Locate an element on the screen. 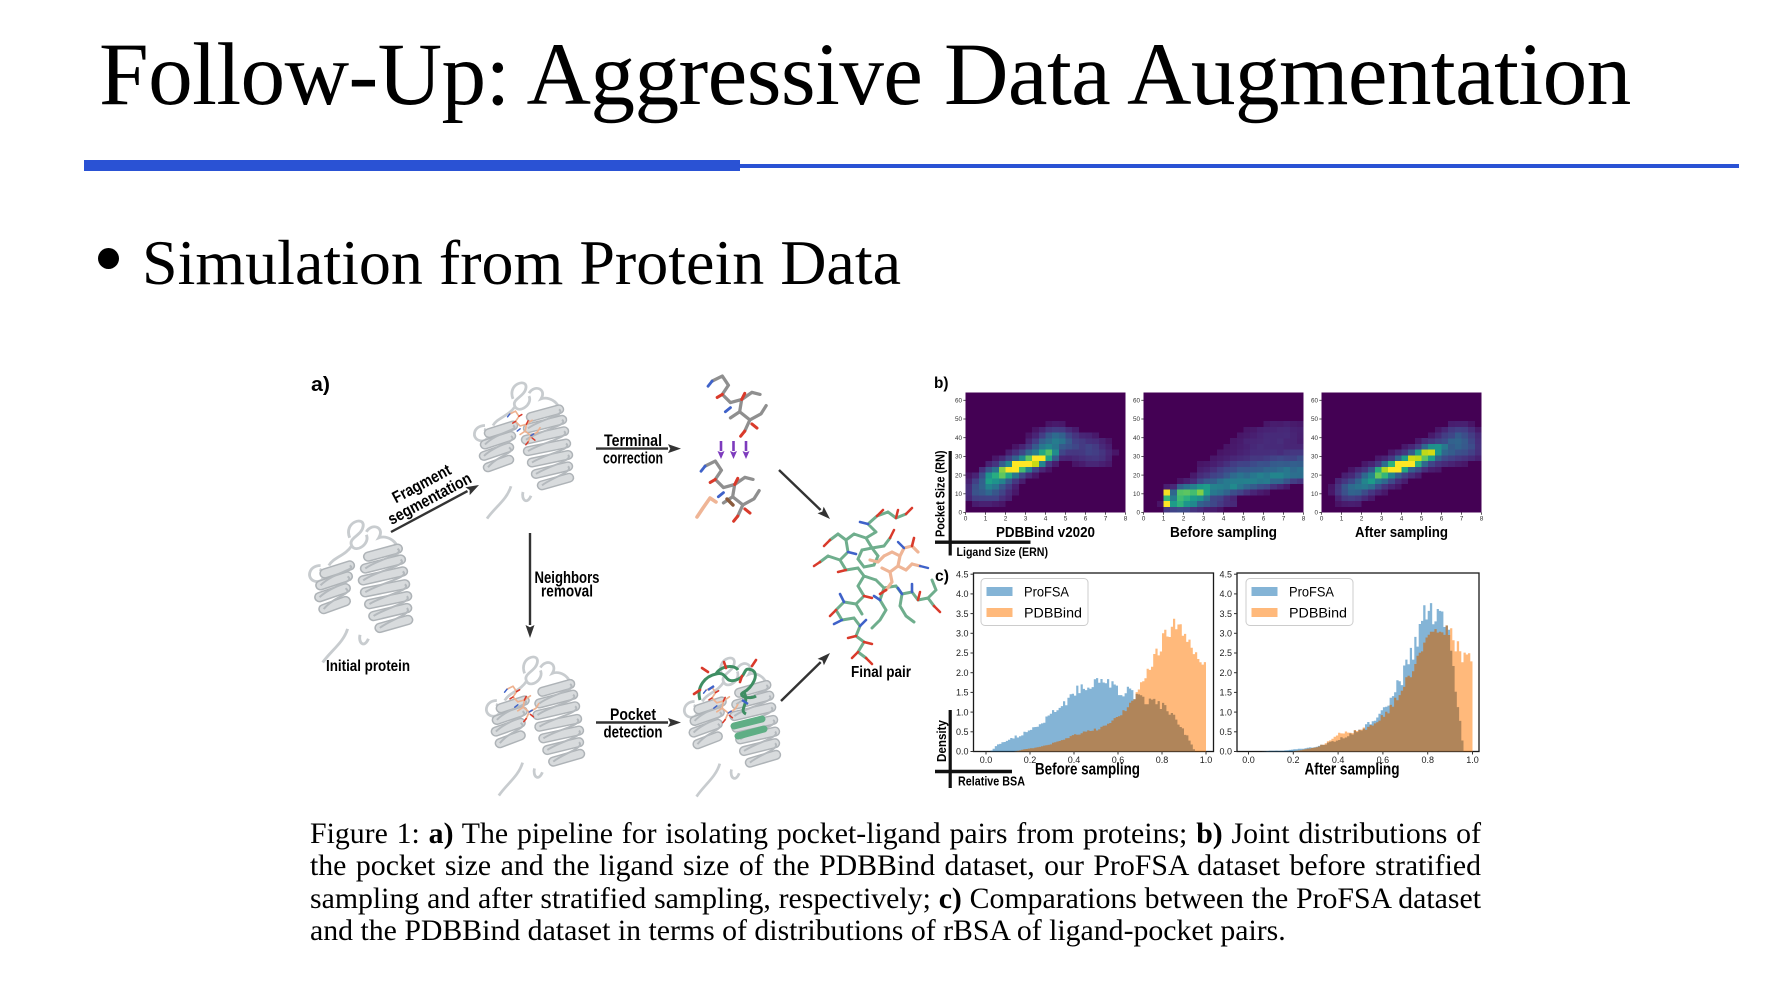 This screenshot has width=1782, height=1006. svg-text: Pocket is located at coordinates (633, 715).